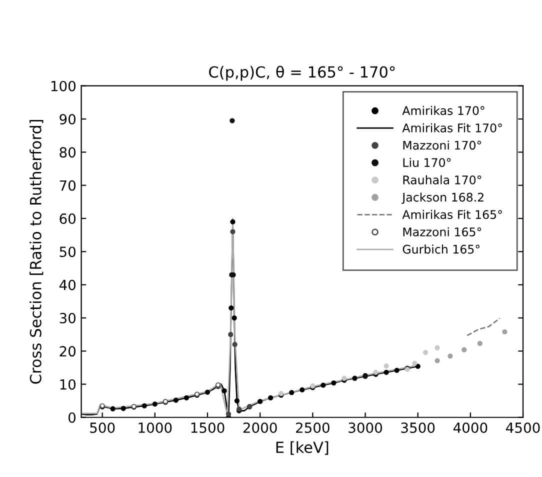 This screenshot has width=542, height=477. Describe the element at coordinates (68, 218) in the screenshot. I see `y-tick-label: 60` at that location.